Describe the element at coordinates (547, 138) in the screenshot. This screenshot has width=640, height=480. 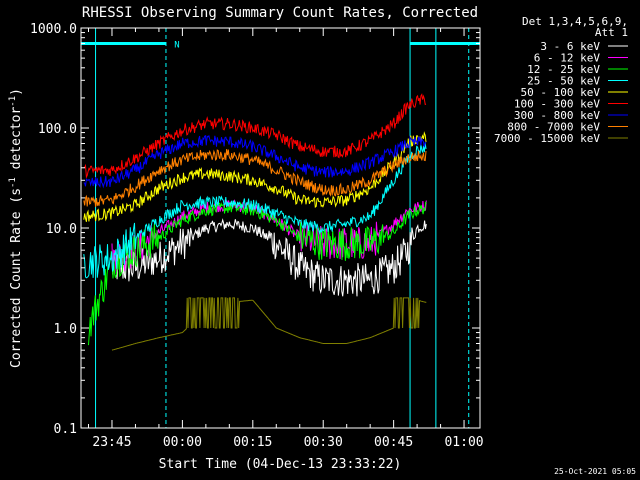
I see `legend-label-8: 7000 - 15000 keV` at that location.